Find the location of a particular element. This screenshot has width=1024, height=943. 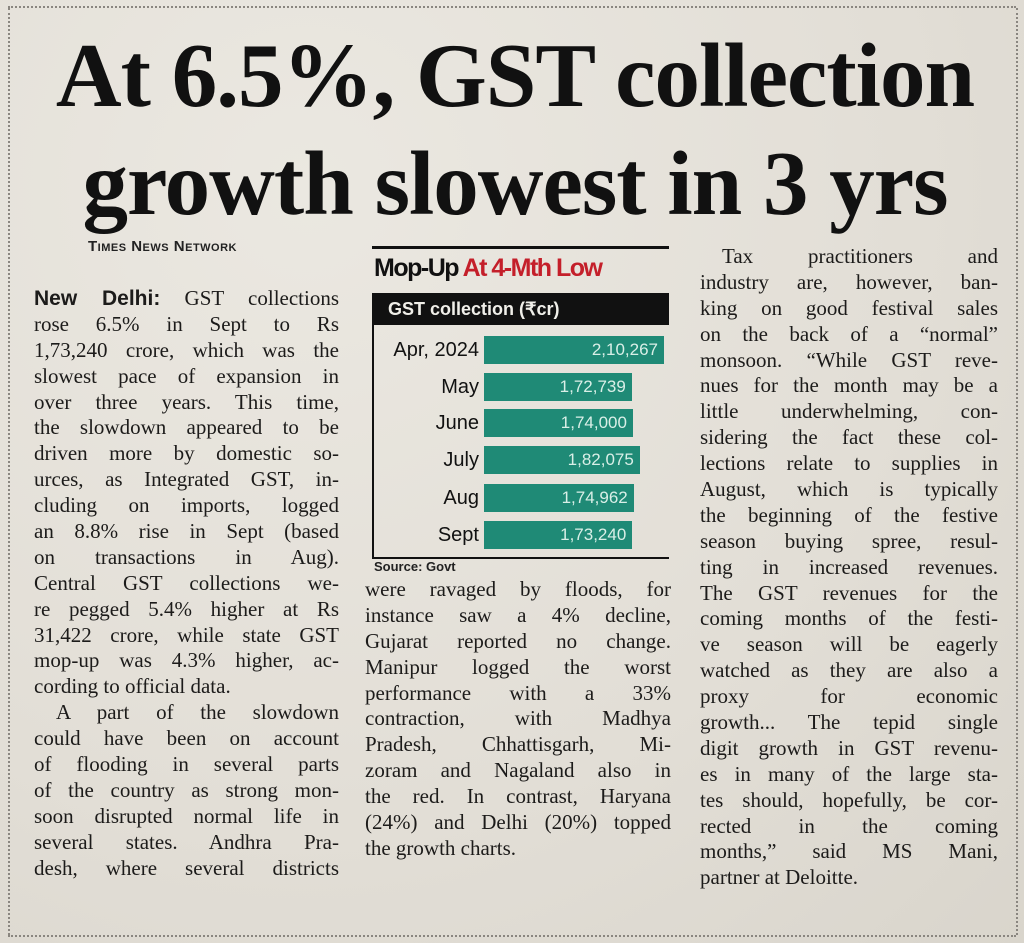

article-line: on transactions in Aug). is located at coordinates (186, 556).